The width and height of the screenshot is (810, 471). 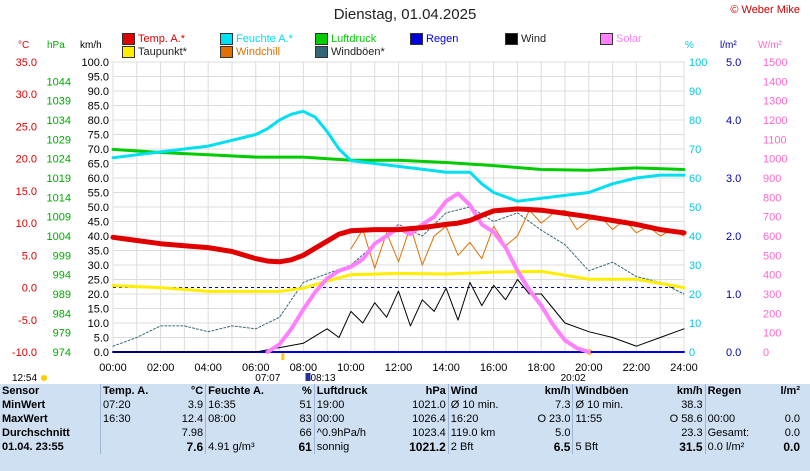 I want to click on tick-label-humidity: 40, so click(x=695, y=237).